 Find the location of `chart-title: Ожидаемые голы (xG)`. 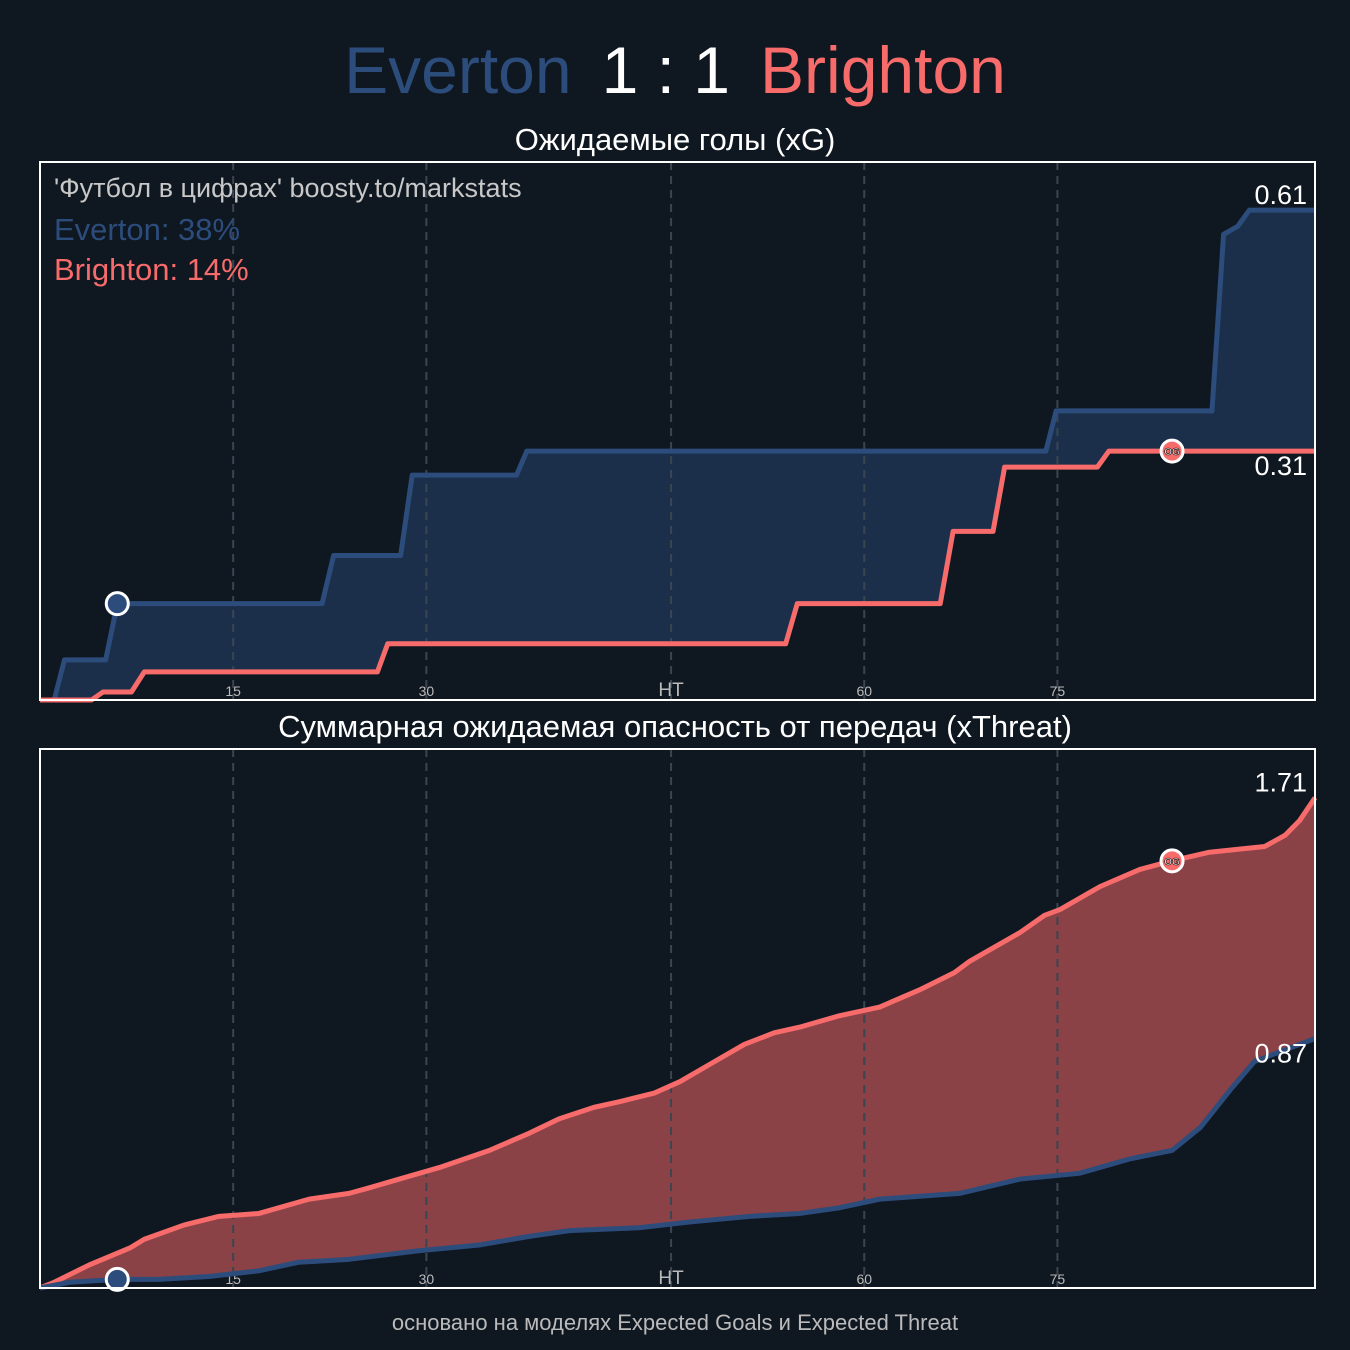

chart-title: Ожидаемые голы (xG) is located at coordinates (675, 139).